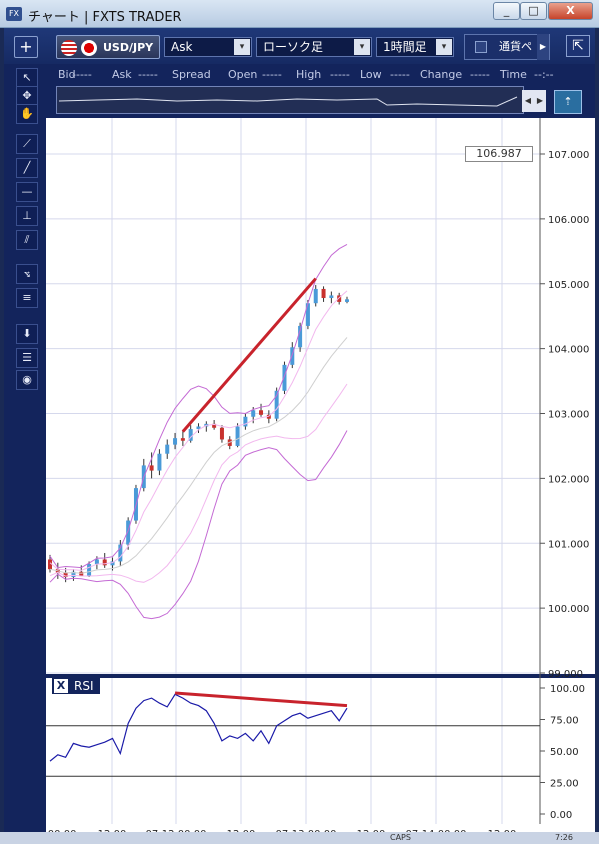  I want to click on system-tray: CAPS 7:26, so click(299, 838).